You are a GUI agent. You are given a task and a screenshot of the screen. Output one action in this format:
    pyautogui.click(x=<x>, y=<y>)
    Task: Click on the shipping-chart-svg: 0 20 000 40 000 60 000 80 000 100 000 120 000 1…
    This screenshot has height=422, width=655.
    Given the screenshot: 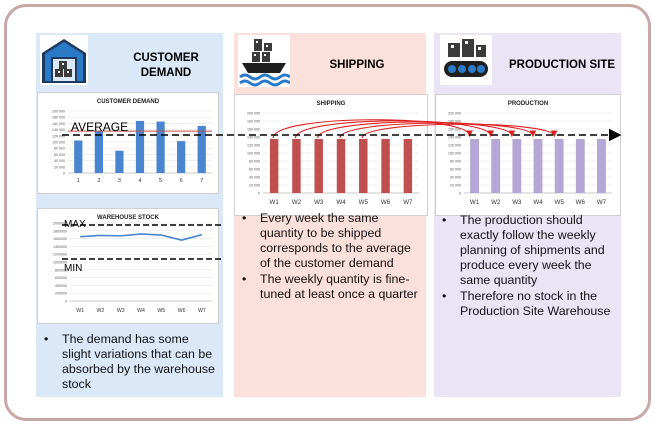 What is the action you would take?
    pyautogui.click(x=333, y=159)
    